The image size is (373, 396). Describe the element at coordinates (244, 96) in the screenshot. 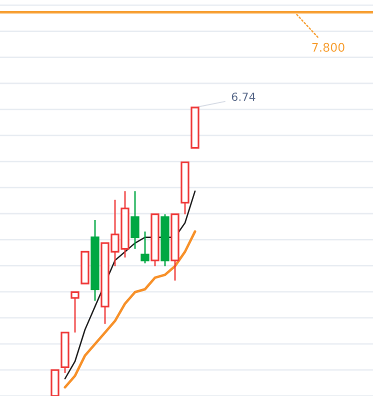

I see `text: 6.74` at that location.